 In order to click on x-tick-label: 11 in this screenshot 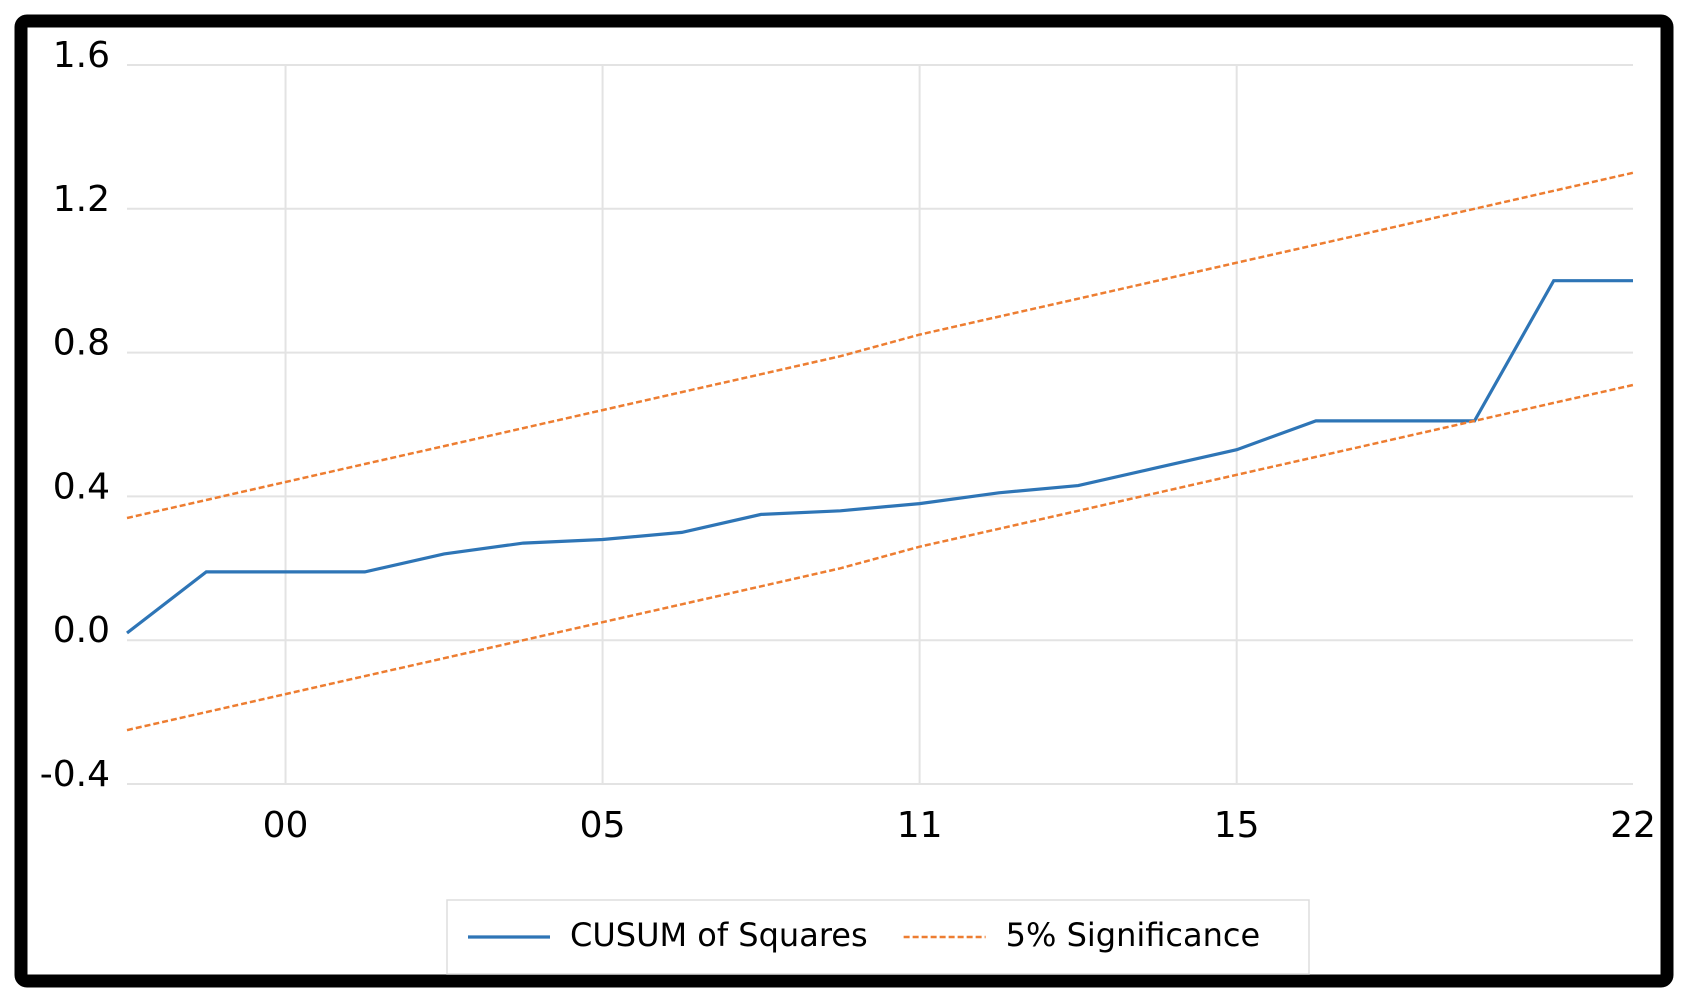, I will do `click(920, 825)`.